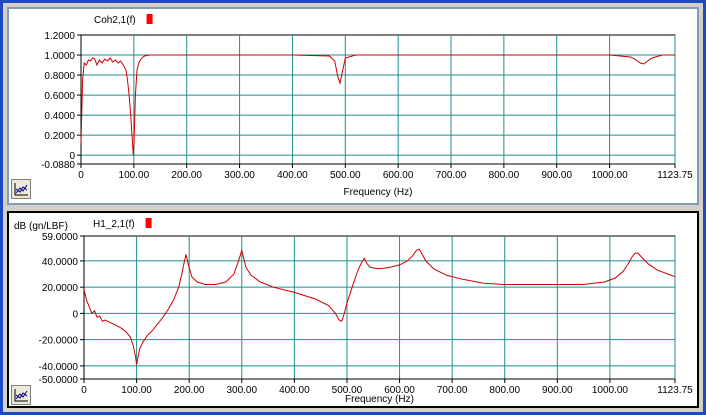  What do you see at coordinates (59, 380) in the screenshot?
I see `y-tick-label: -50.0000` at bounding box center [59, 380].